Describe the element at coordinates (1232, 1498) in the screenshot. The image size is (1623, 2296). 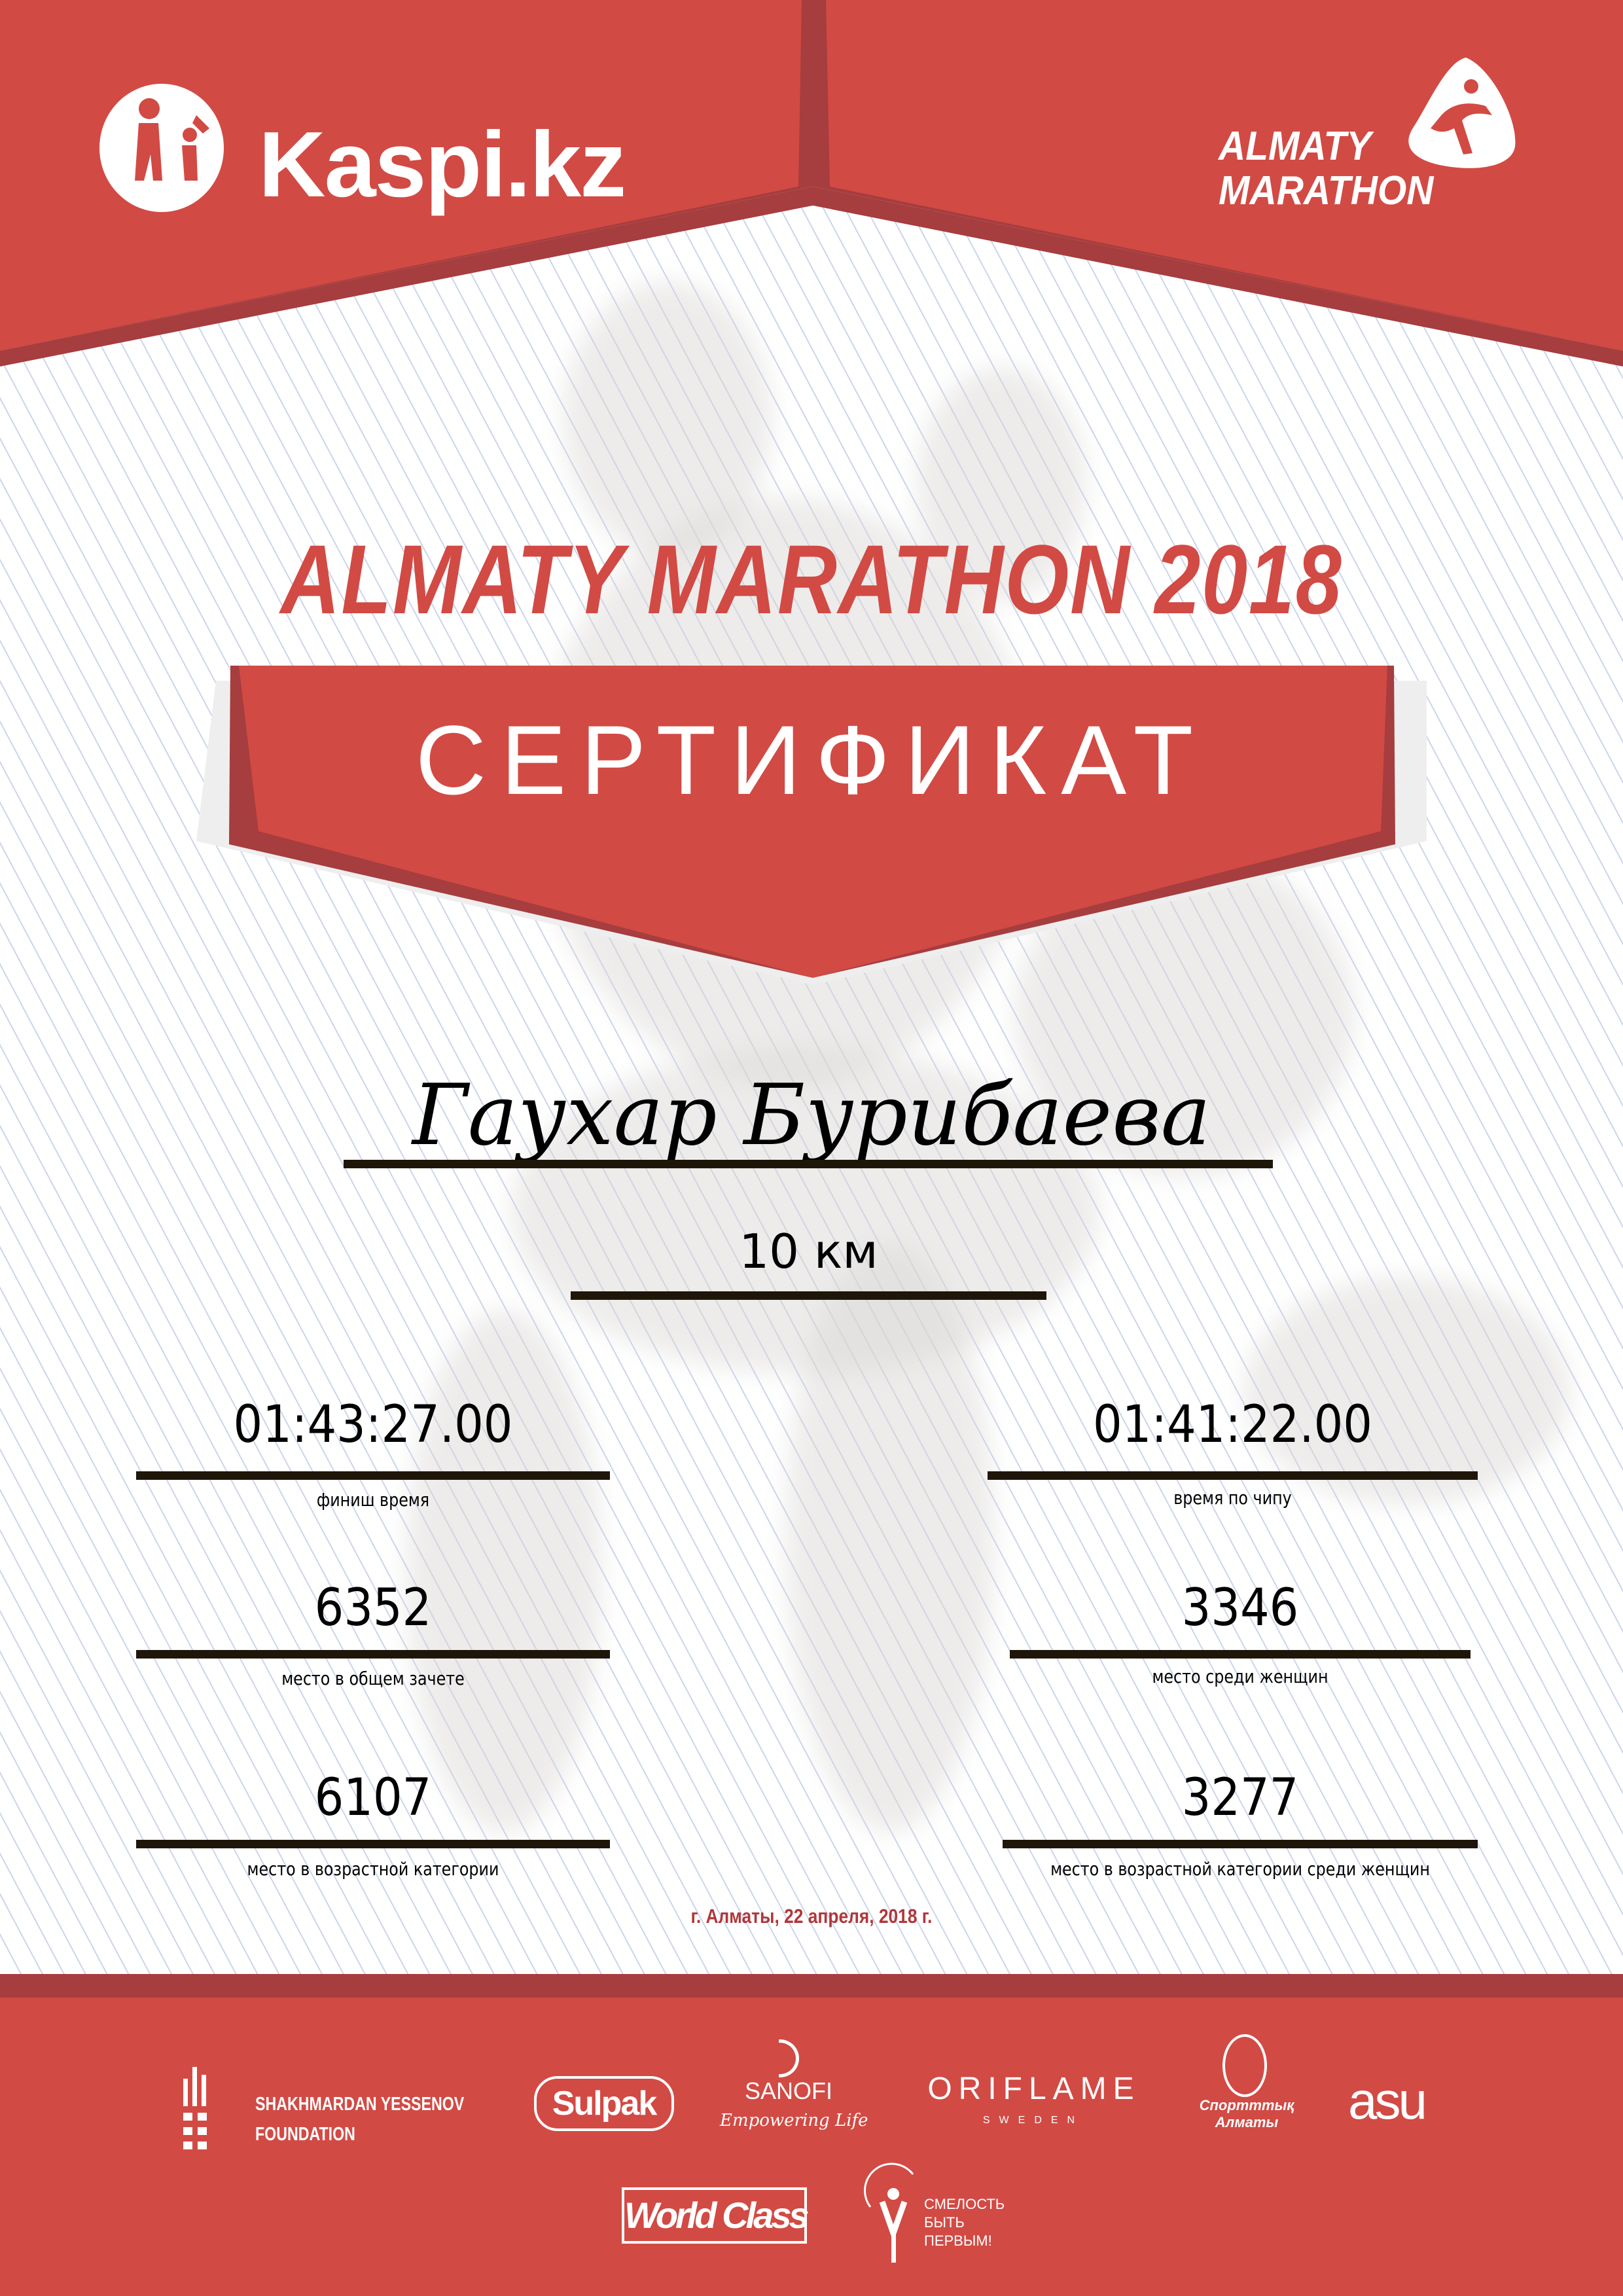
I see `chip-time-label: время по чипу` at that location.